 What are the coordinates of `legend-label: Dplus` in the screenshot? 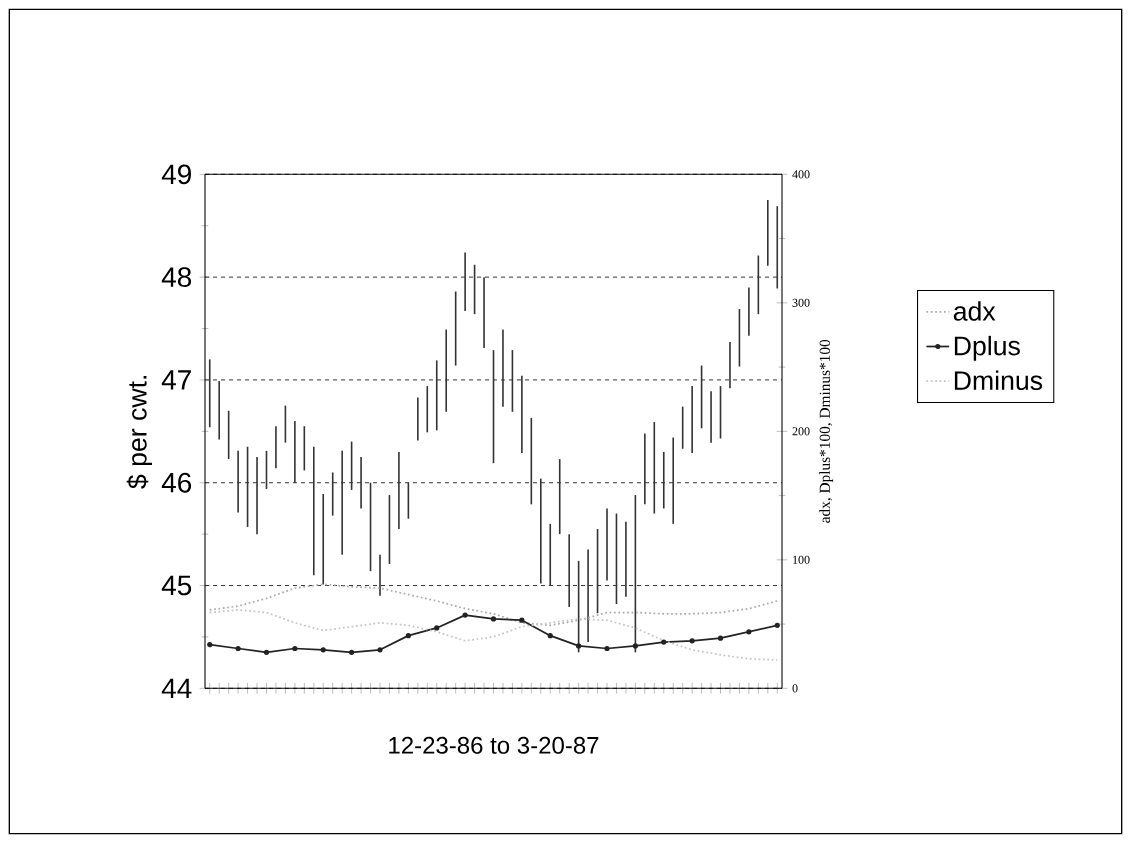 It's located at (987, 348).